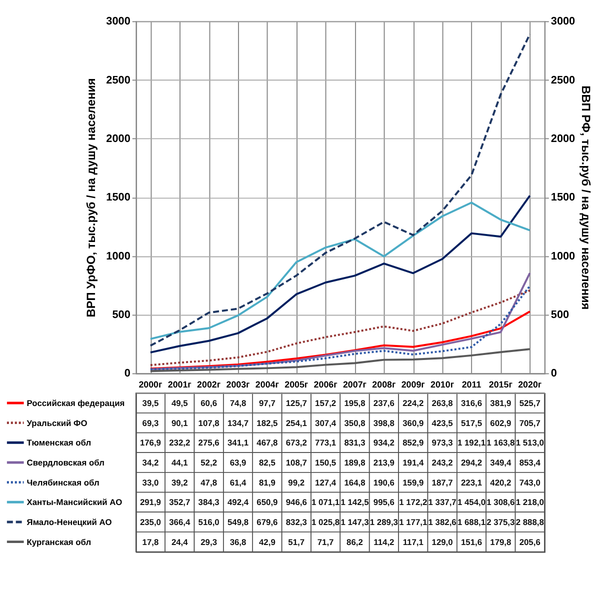  What do you see at coordinates (238, 403) in the screenshot?
I see `data-label: 74,8` at bounding box center [238, 403].